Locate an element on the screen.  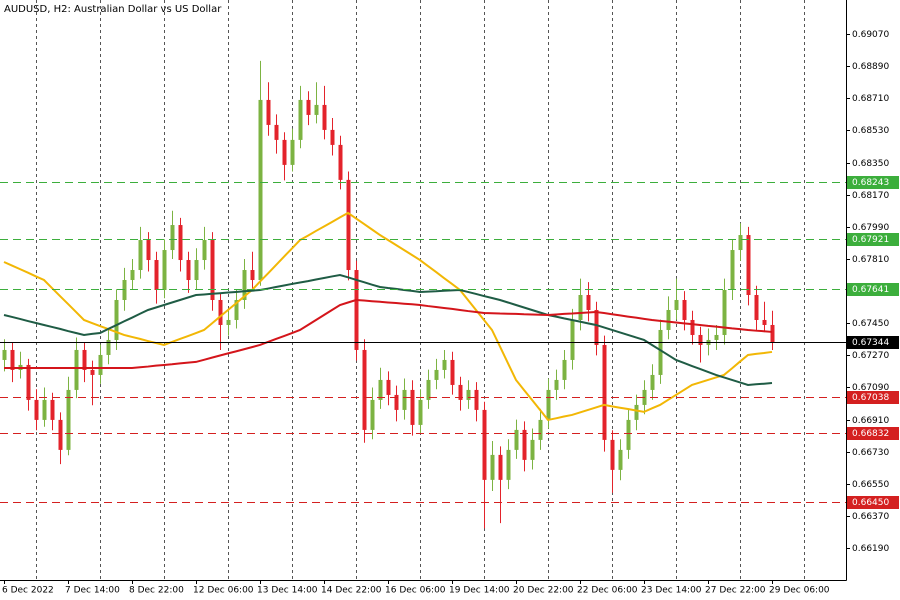
moving-average-line is located at coordinates (388, 333).